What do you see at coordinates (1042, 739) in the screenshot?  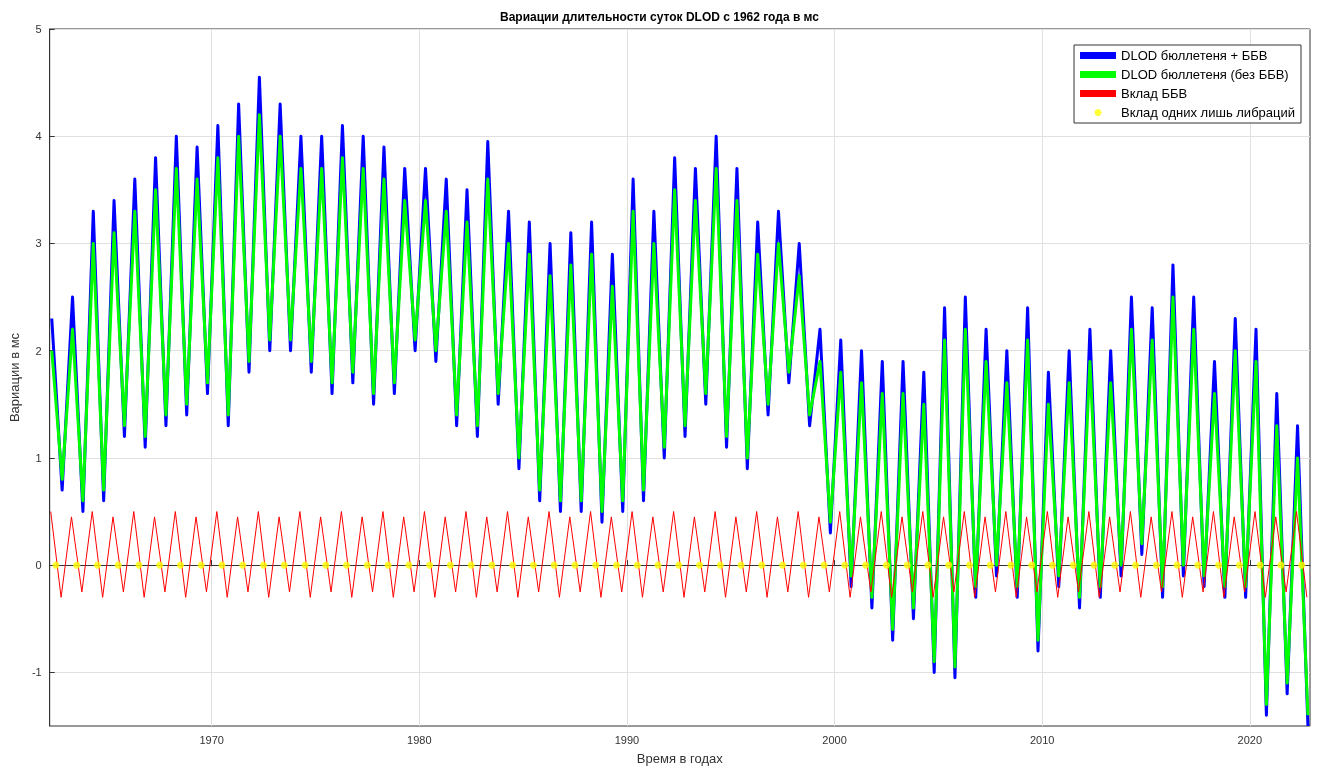 I see `x-tick-label: 2010` at bounding box center [1042, 739].